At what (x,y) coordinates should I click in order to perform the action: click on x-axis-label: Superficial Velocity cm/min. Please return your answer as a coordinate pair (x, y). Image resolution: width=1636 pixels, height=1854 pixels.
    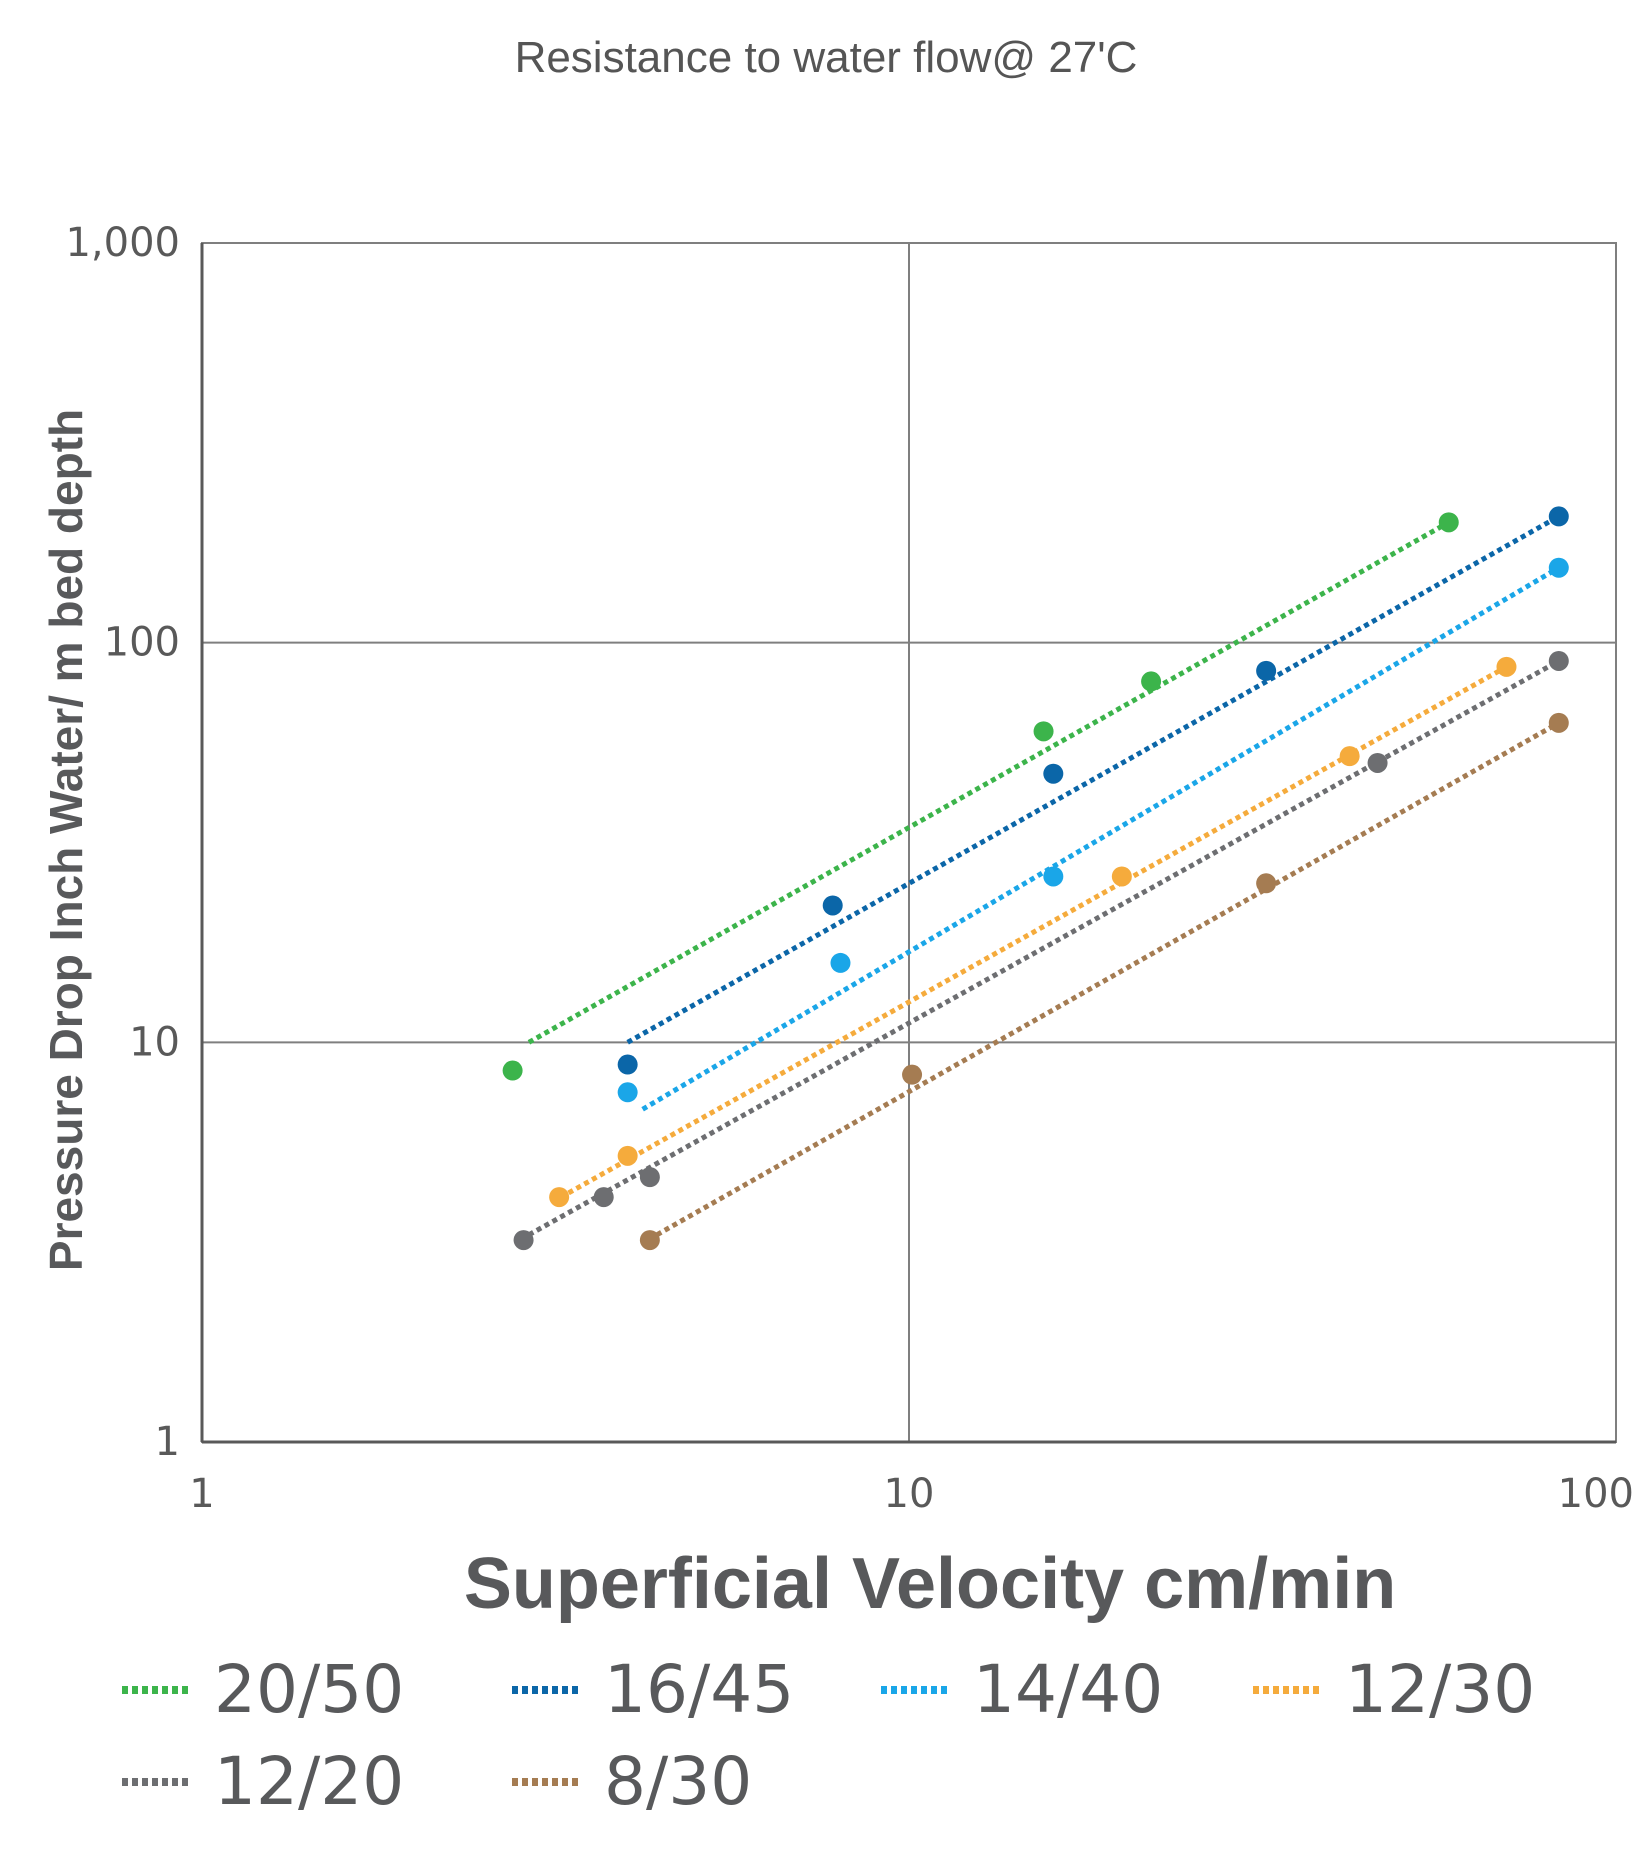
    Looking at the image, I should click on (930, 1584).